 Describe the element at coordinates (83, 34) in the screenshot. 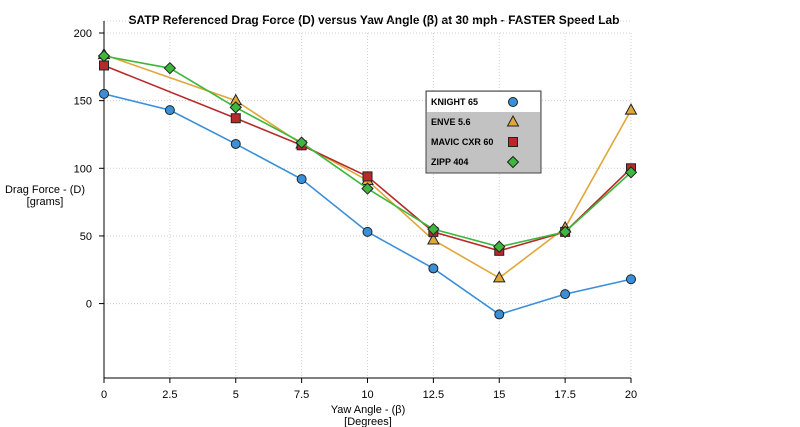

I see `y-tick-label: 200` at that location.